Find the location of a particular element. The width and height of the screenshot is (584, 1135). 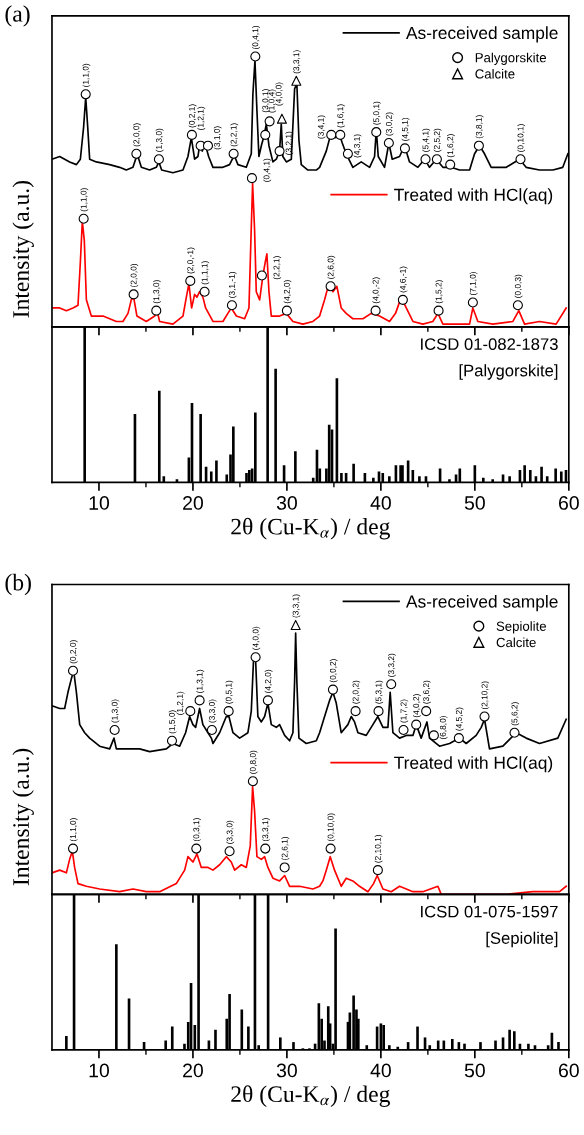

annotation: (2,6,0) is located at coordinates (331, 267).